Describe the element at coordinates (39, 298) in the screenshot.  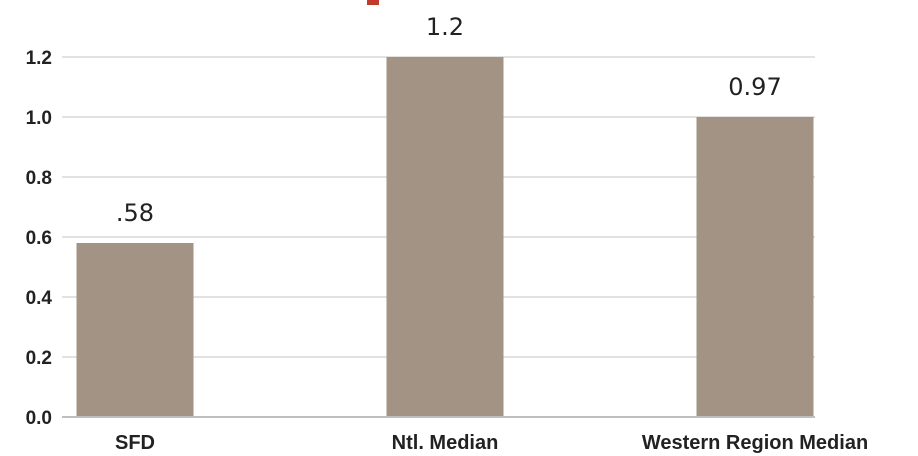
I see `y-tick-label: 0.4` at that location.